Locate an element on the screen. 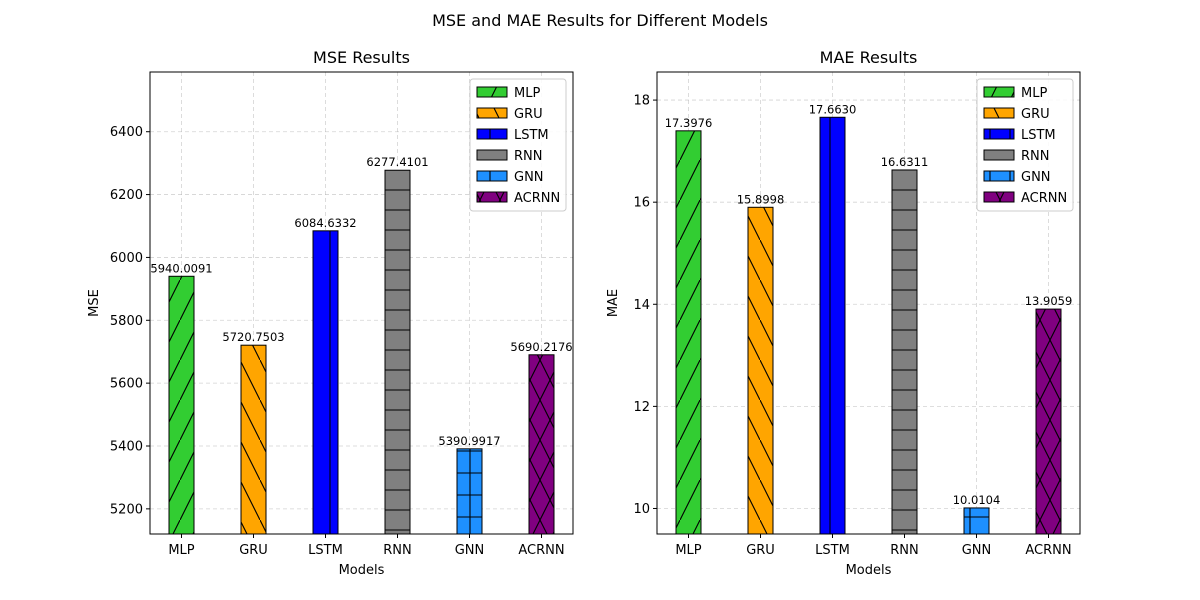 This screenshot has width=1200, height=600. chart-title: MSE Results is located at coordinates (361, 57).